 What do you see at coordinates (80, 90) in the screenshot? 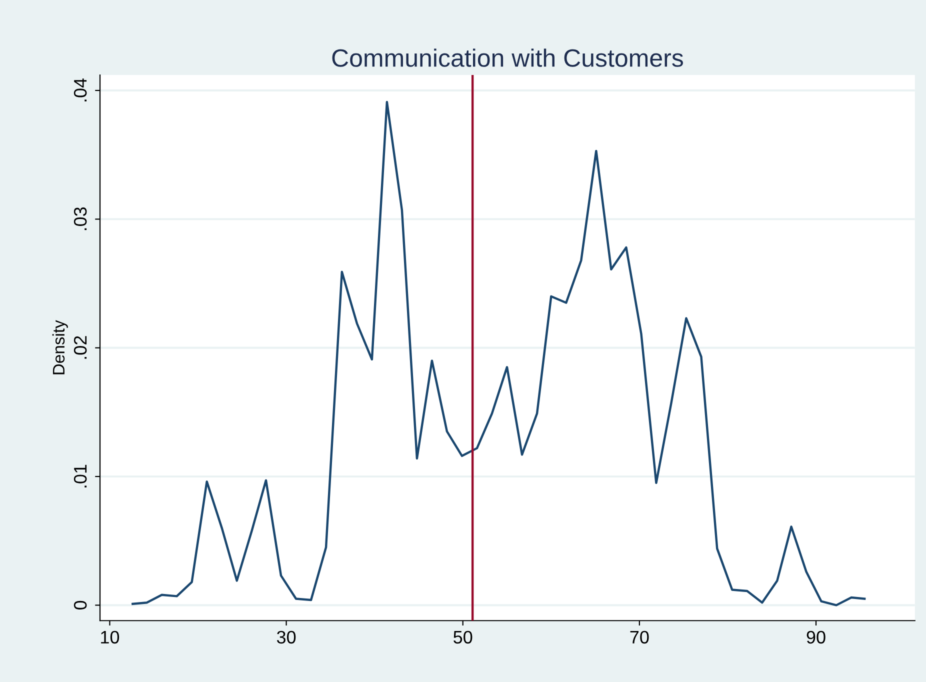
I see `y-tick-label: .04` at bounding box center [80, 90].